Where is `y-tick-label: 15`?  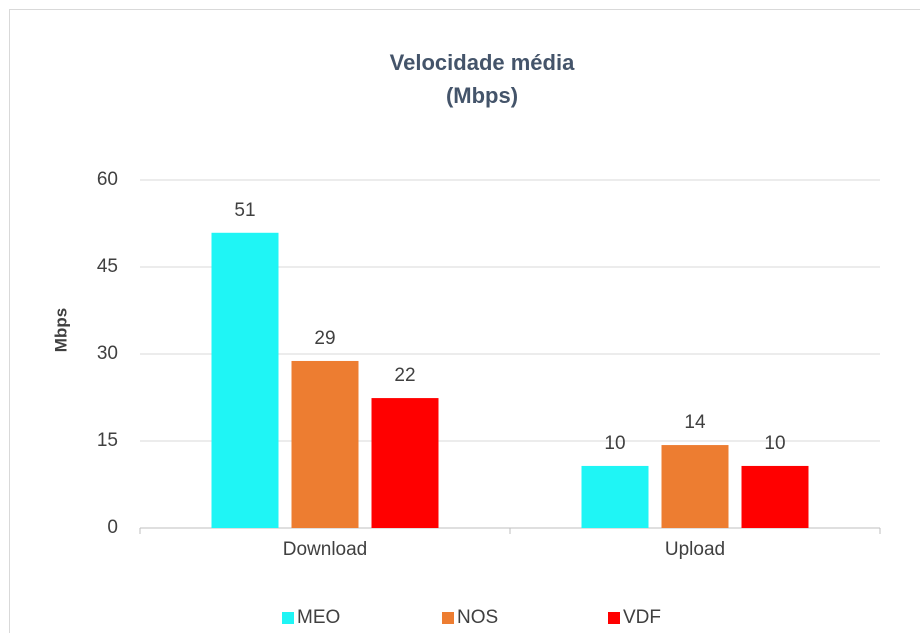 y-tick-label: 15 is located at coordinates (107, 440).